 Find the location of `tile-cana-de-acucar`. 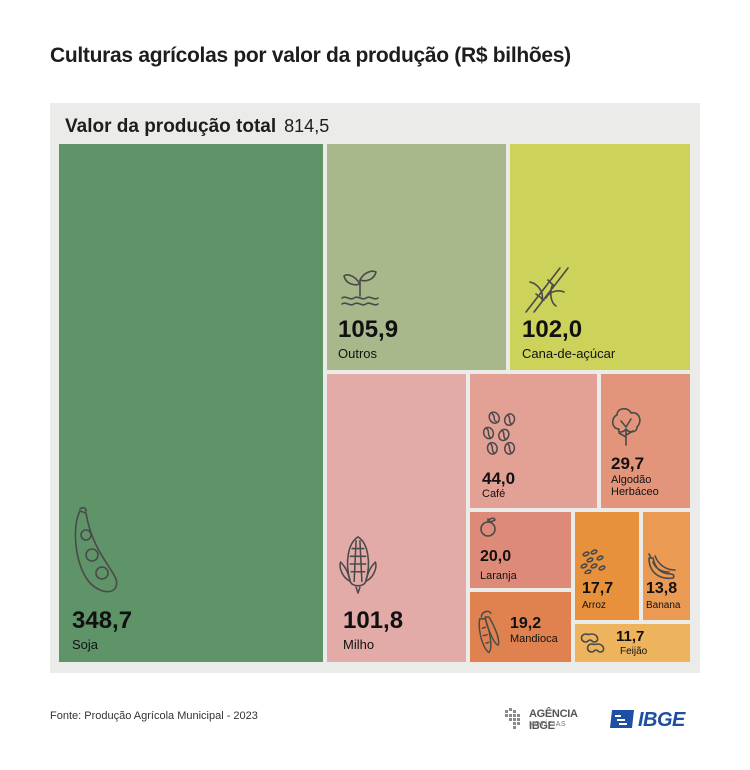

tile-cana-de-acucar is located at coordinates (600, 257).